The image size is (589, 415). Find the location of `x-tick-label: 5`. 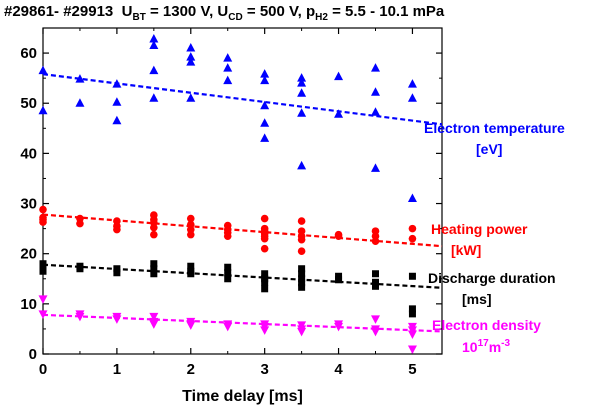

x-tick-label: 5 is located at coordinates (412, 369).